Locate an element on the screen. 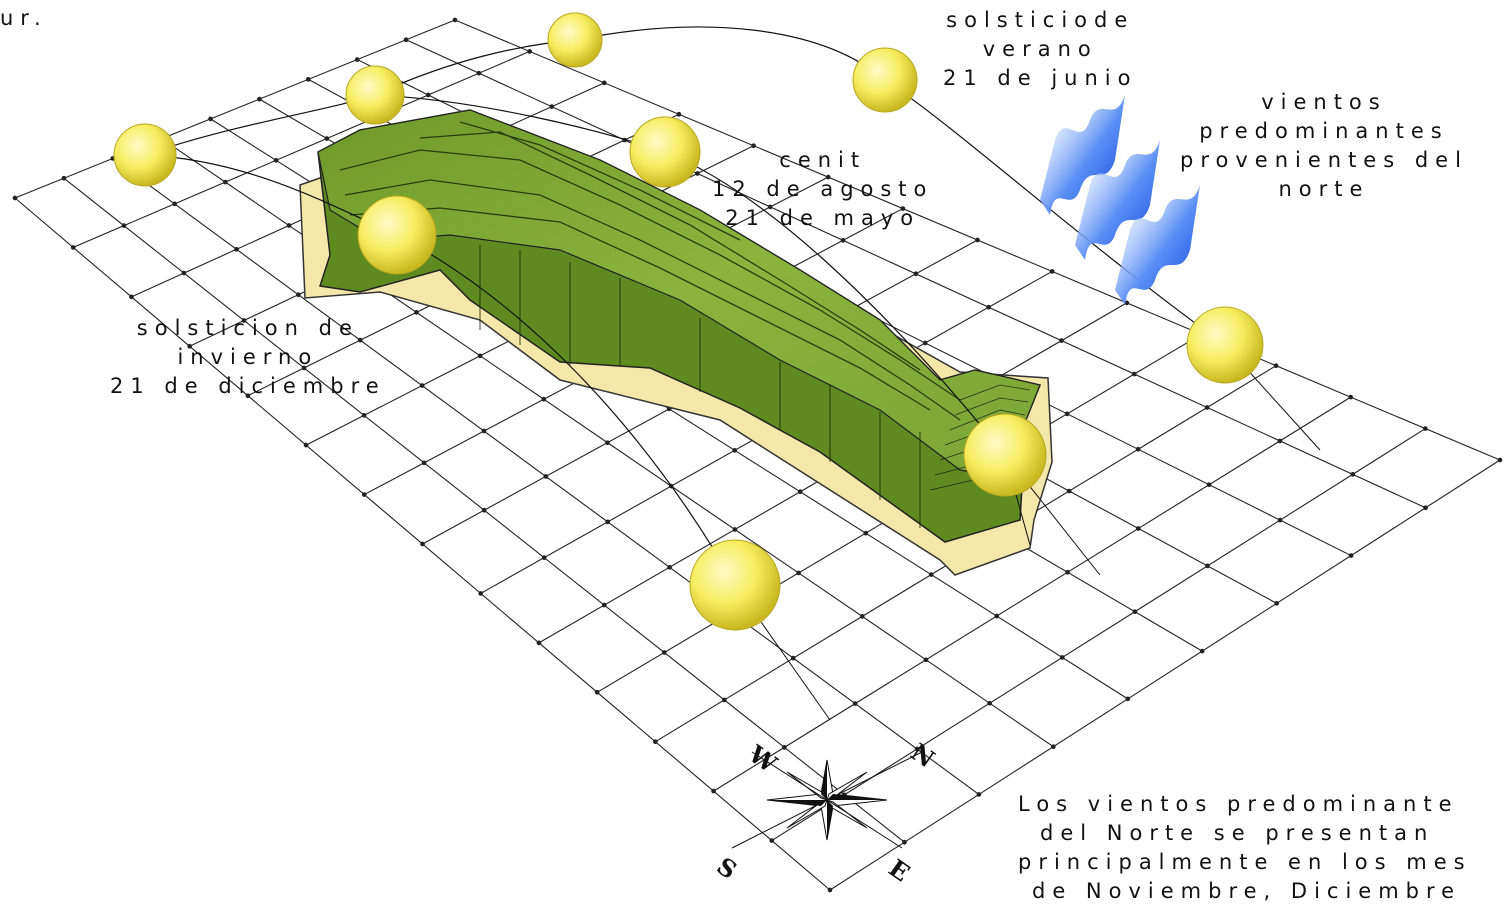  label-line: 21 de mayo is located at coordinates (823, 218).